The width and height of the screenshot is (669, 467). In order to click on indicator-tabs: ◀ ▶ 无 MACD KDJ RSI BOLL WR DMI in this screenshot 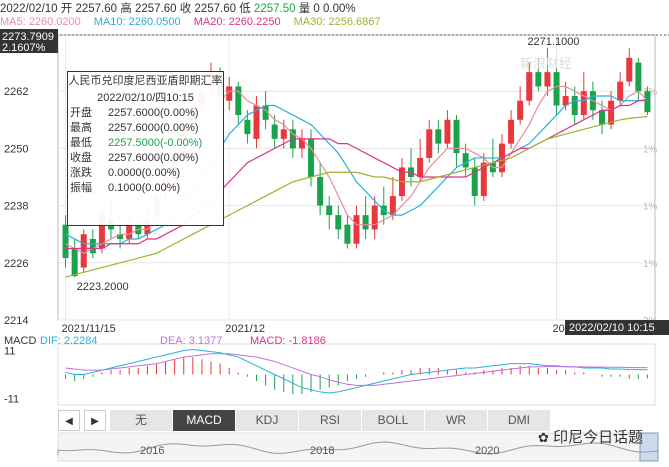, I will do `click(304, 421)`.